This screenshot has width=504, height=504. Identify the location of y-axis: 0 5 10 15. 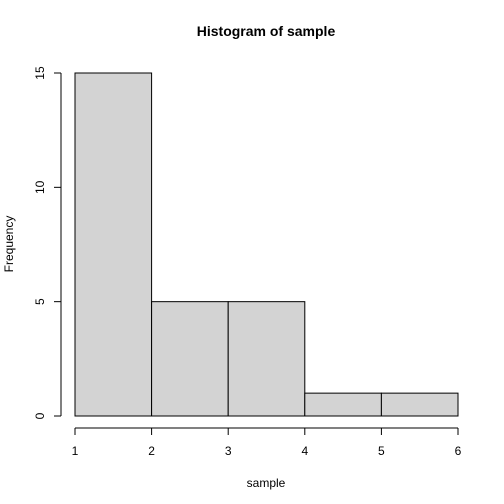
(47, 242).